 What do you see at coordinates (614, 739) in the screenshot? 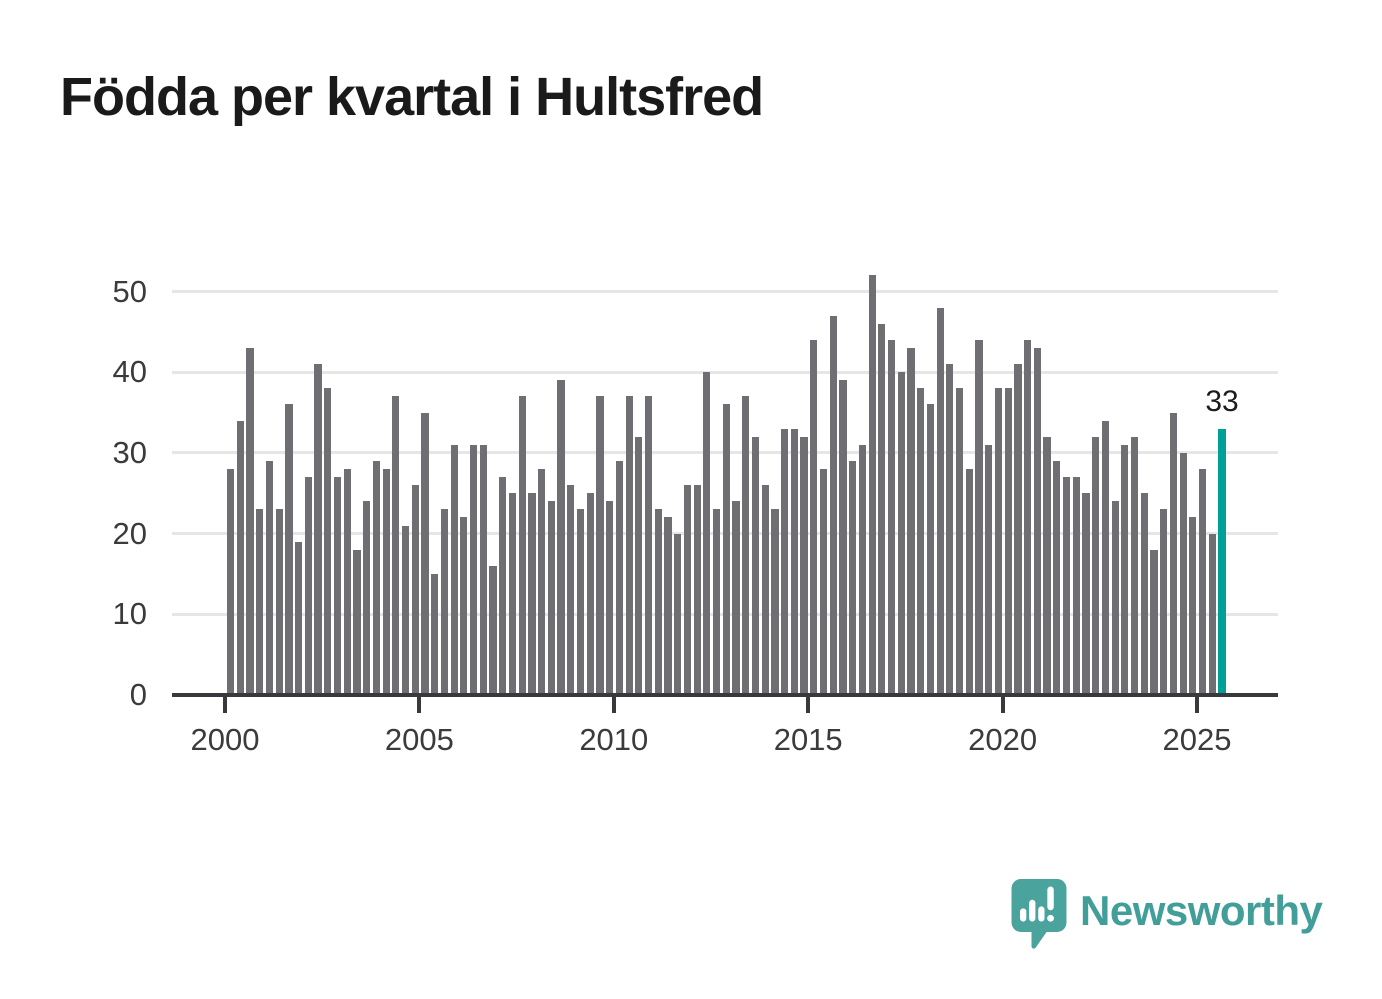
I see `x-axis-tick-label: 2010` at bounding box center [614, 739].